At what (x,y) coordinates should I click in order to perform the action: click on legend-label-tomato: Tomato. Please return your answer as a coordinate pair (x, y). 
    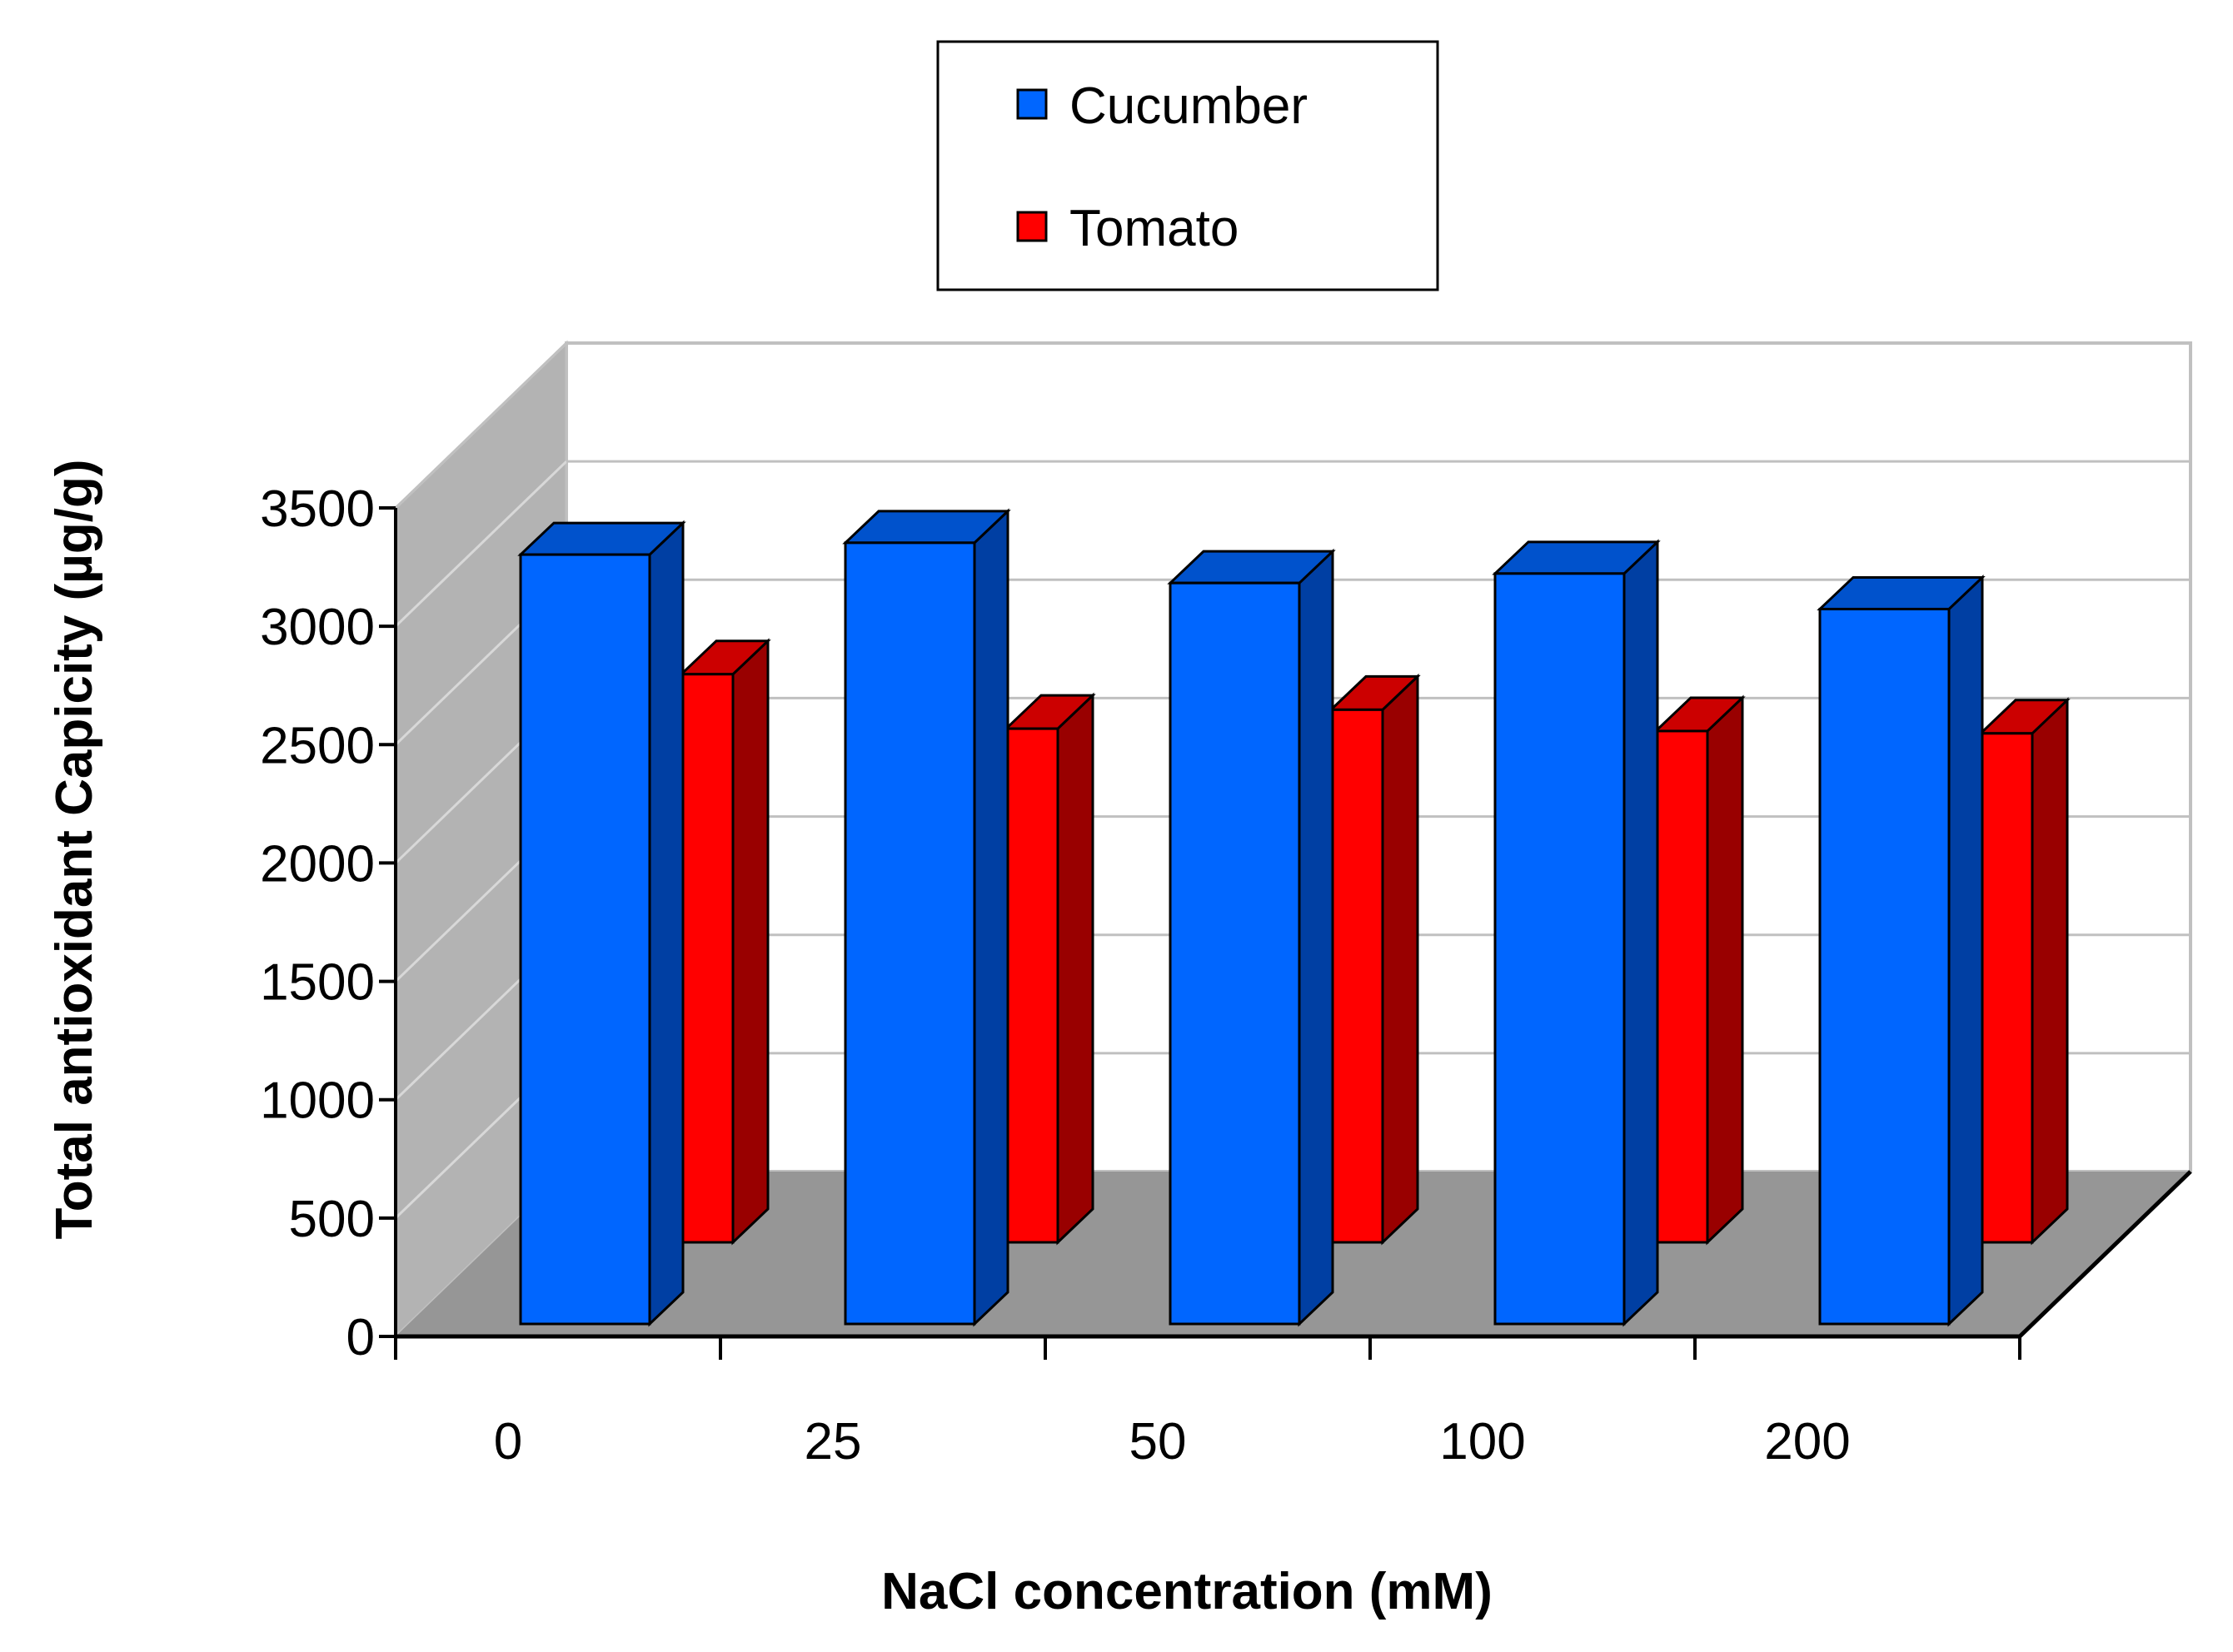
    Looking at the image, I should click on (1154, 228).